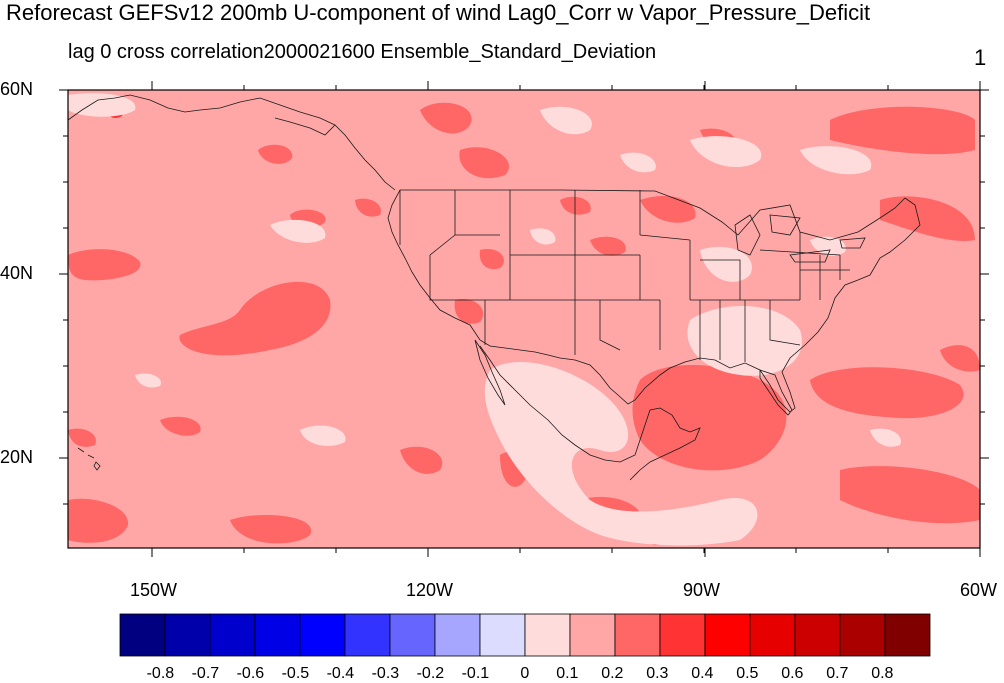 The height and width of the screenshot is (683, 1004). What do you see at coordinates (17, 273) in the screenshot?
I see `lat-label-40n: 40N` at bounding box center [17, 273].